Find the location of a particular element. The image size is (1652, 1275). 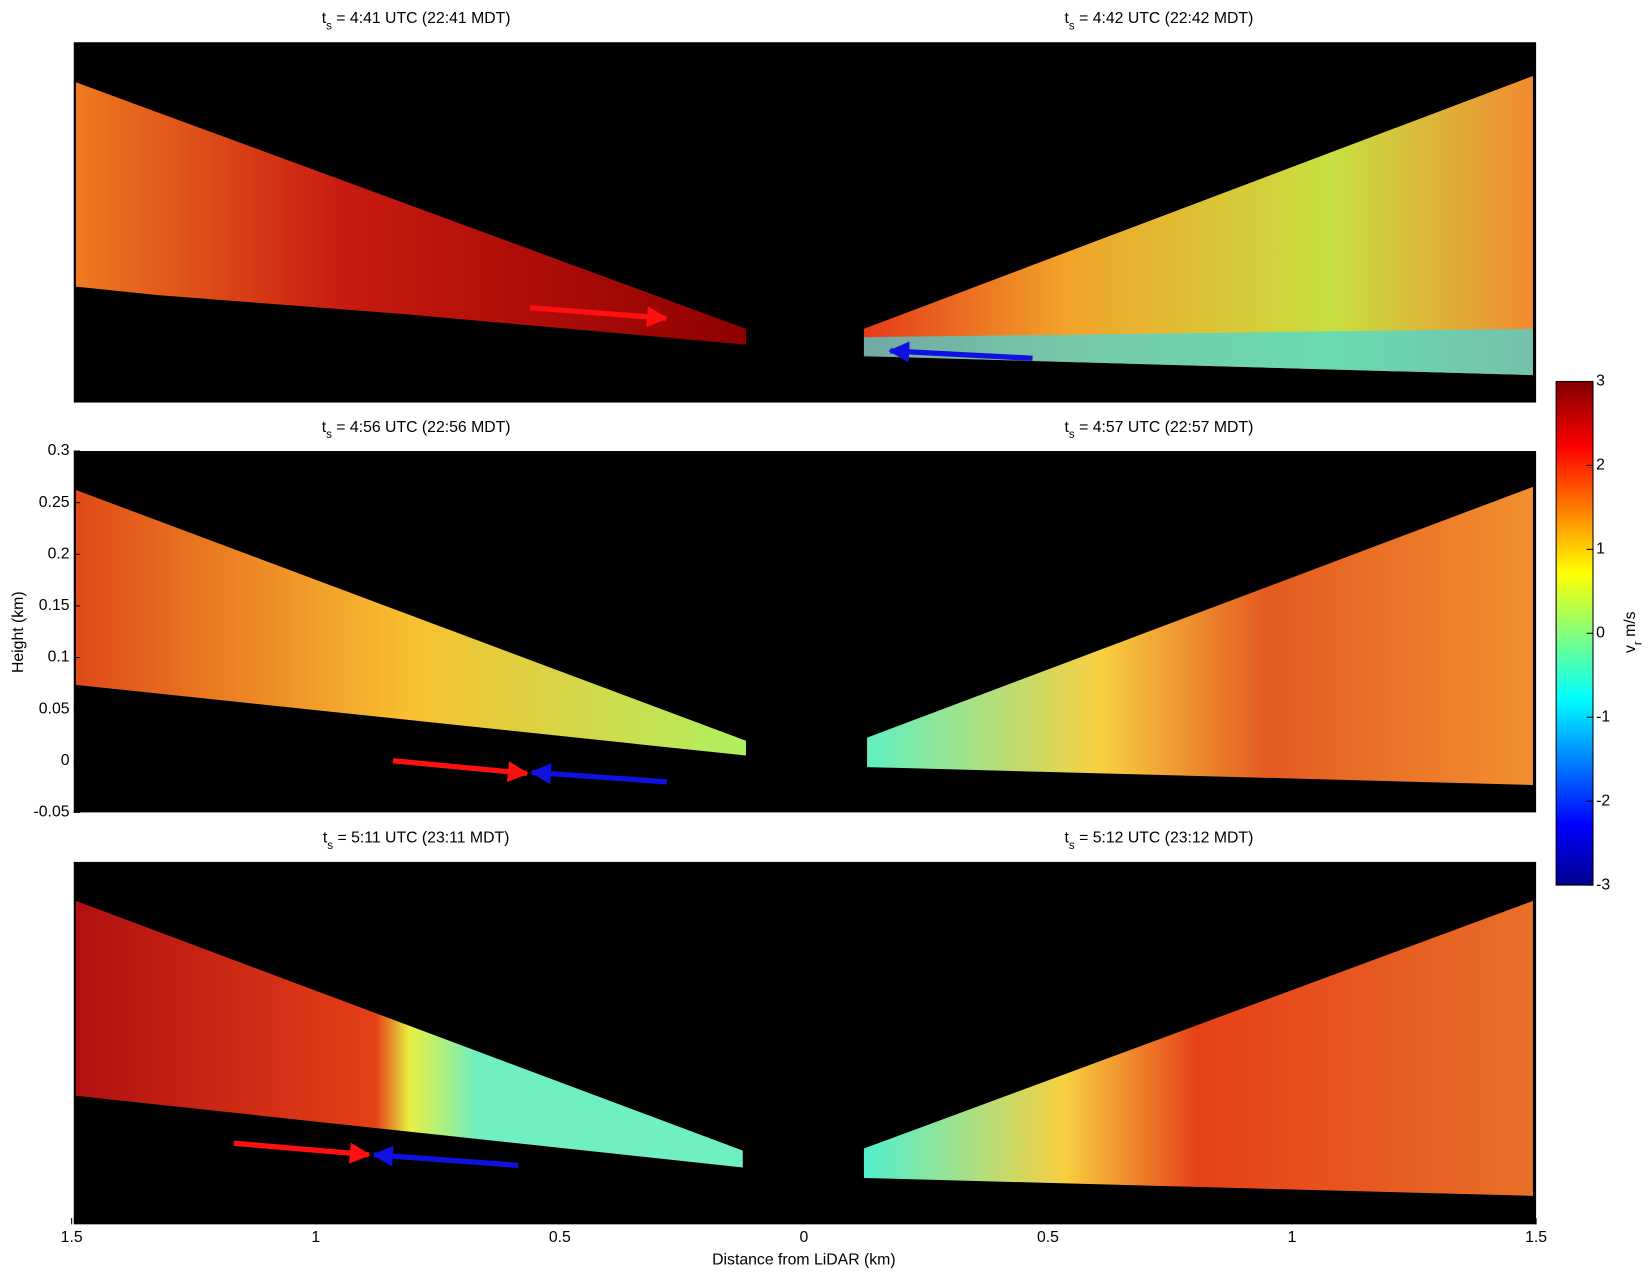

symbol: v is located at coordinates (1630, 649).